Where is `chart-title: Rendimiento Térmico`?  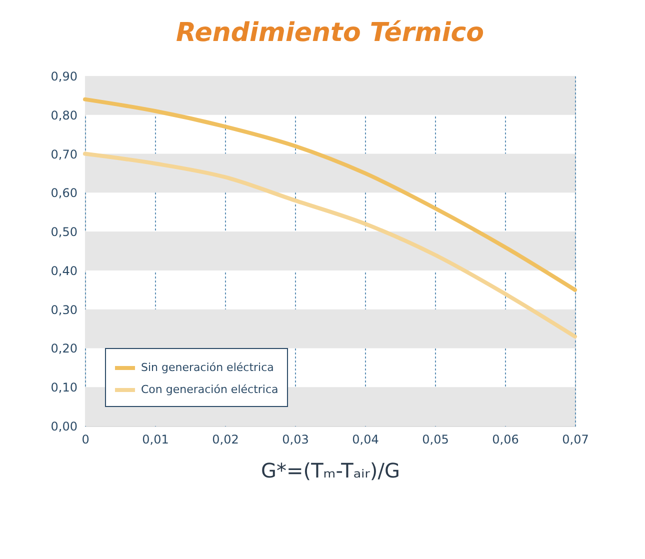
chart-title: Rendimiento Térmico is located at coordinates (330, 33).